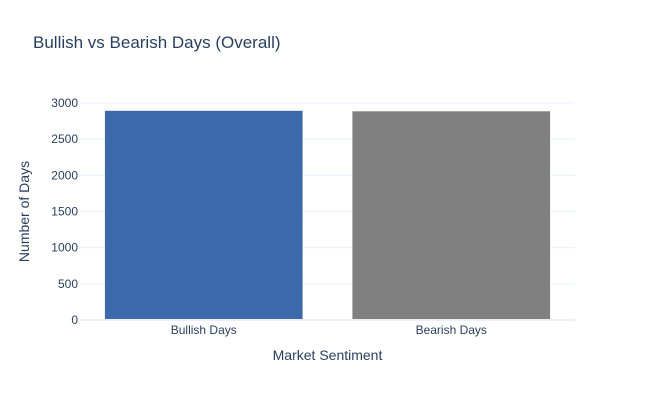 Image resolution: width=655 pixels, height=400 pixels. Describe the element at coordinates (68, 284) in the screenshot. I see `y-tick-label: 500` at that location.